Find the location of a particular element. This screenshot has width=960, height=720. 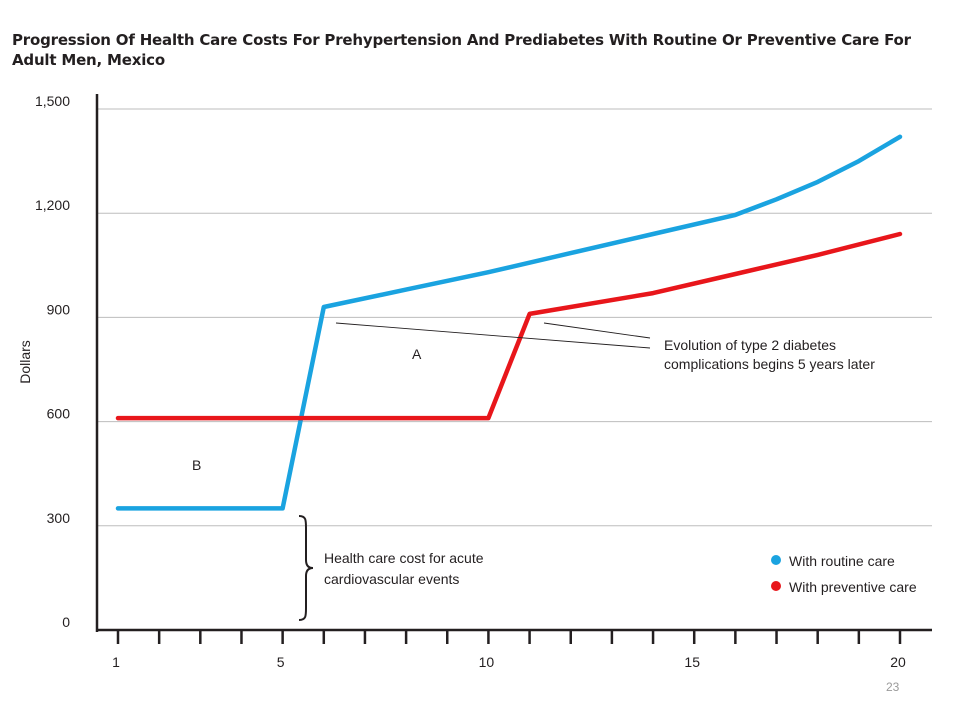

acute-note-line2: cardiovascular events is located at coordinates (391, 579).